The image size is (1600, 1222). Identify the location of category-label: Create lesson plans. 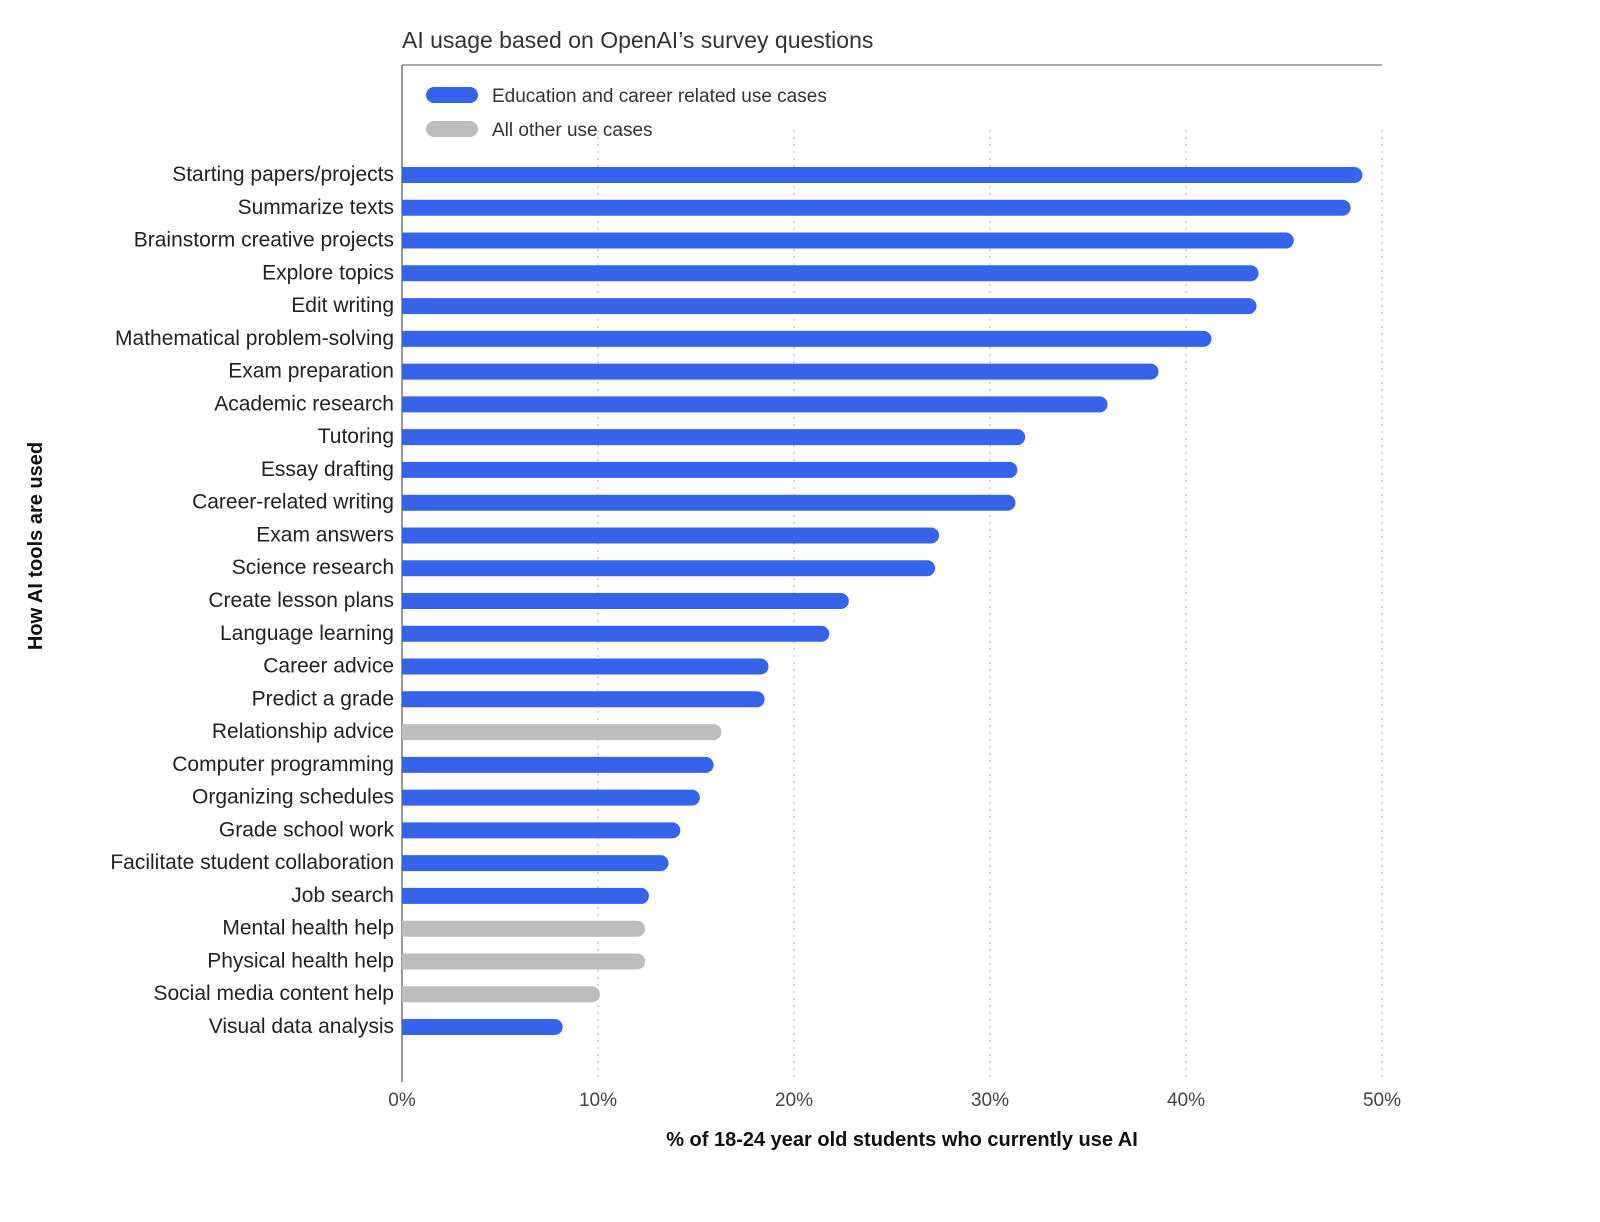
(301, 600).